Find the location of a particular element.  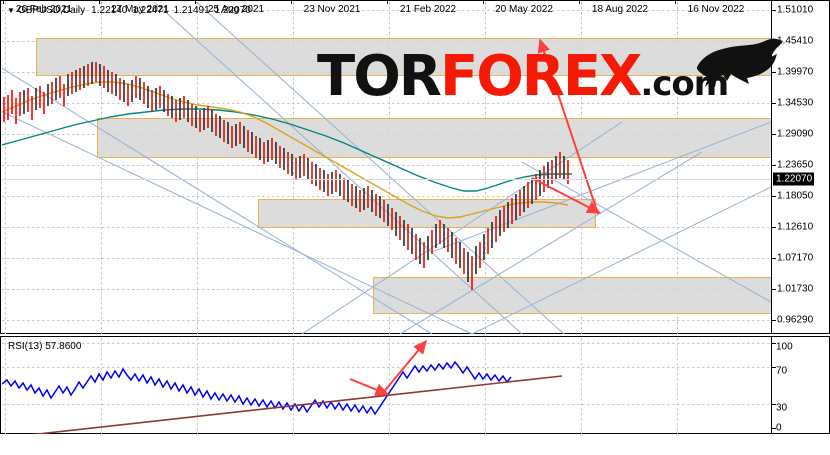

rsi-axis-label: 0 is located at coordinates (779, 428).